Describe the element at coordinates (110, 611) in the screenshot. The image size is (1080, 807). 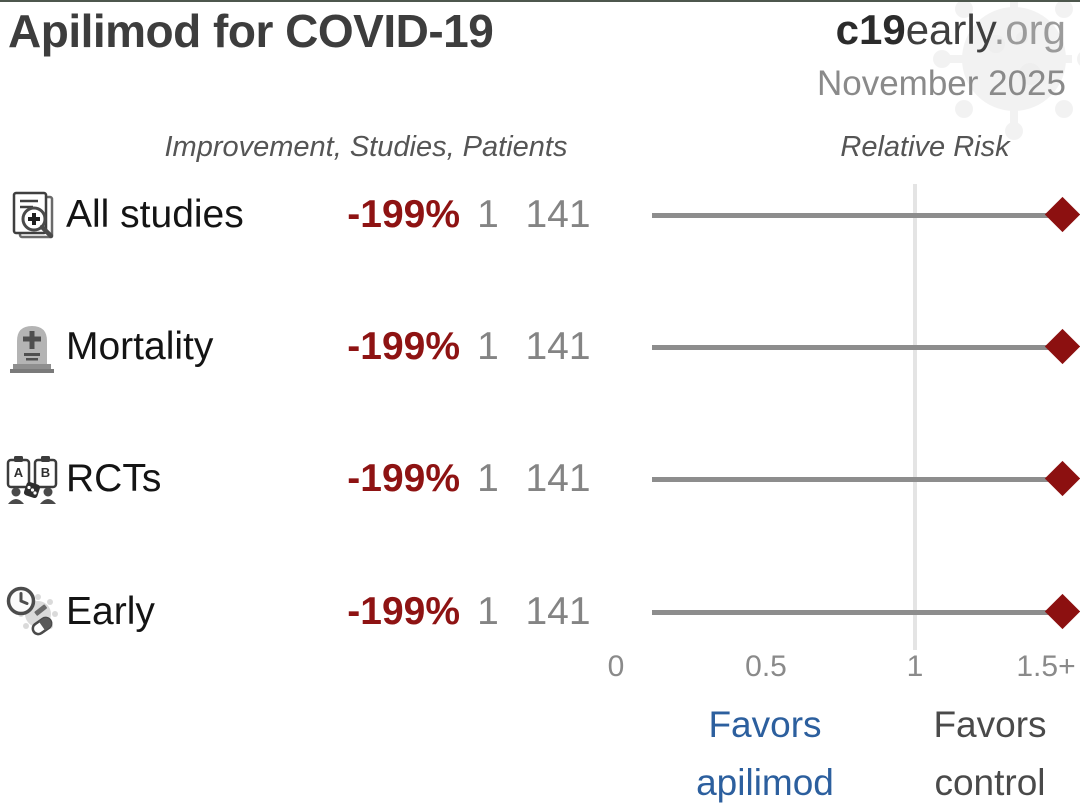
I see `row-label-early: Early` at that location.